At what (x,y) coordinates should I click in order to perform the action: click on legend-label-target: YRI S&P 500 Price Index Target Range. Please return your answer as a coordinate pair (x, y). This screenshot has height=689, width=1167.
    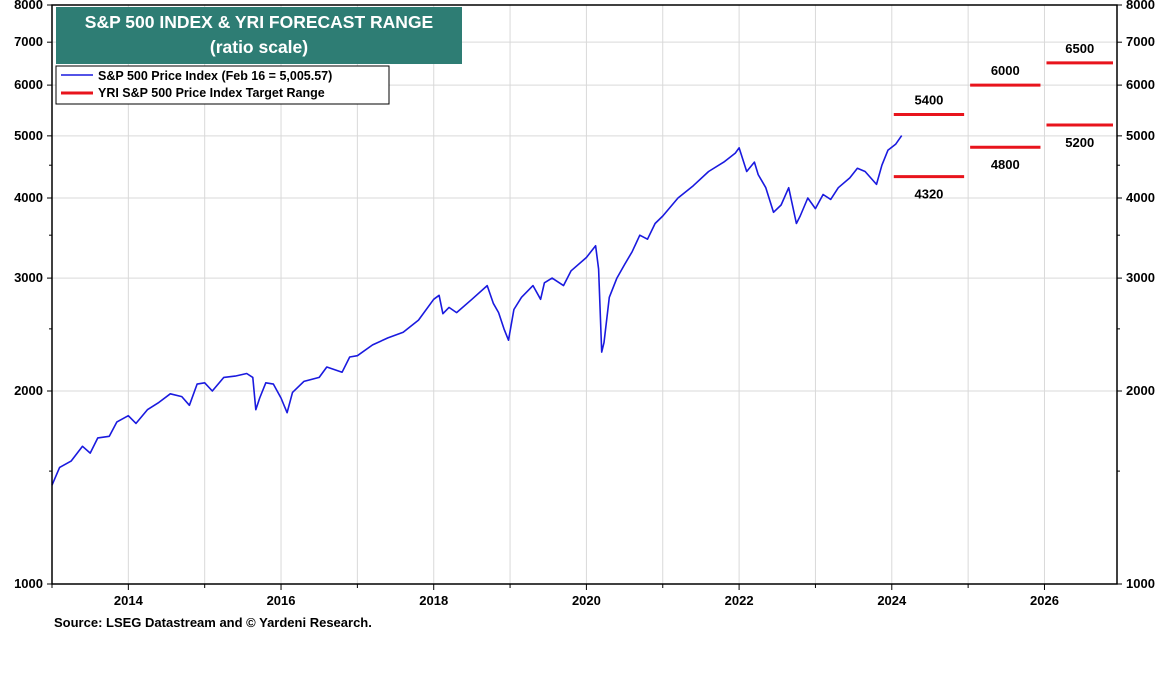
    Looking at the image, I should click on (211, 93).